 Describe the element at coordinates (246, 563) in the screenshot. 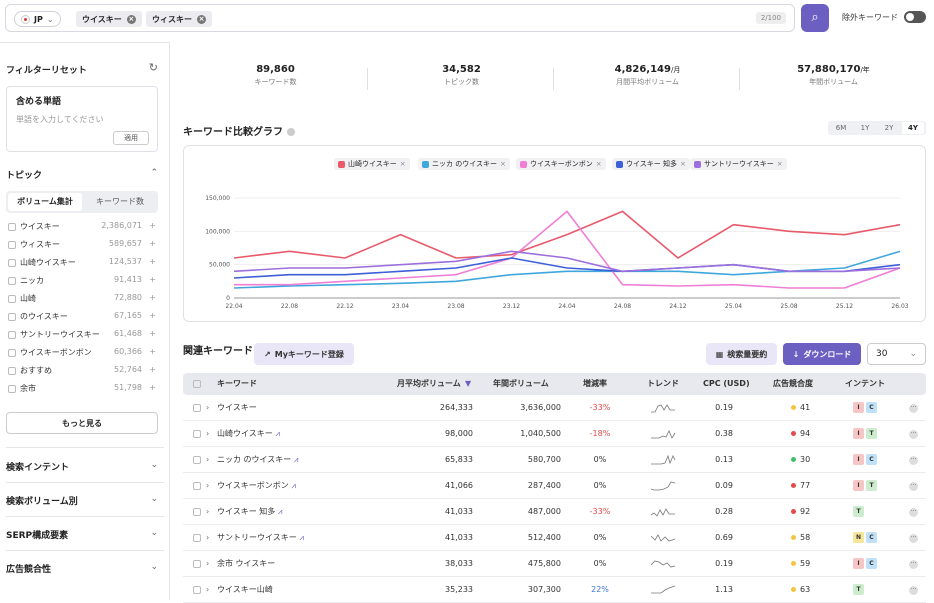

I see `keyword-cell: 余市 ウイスキー` at that location.